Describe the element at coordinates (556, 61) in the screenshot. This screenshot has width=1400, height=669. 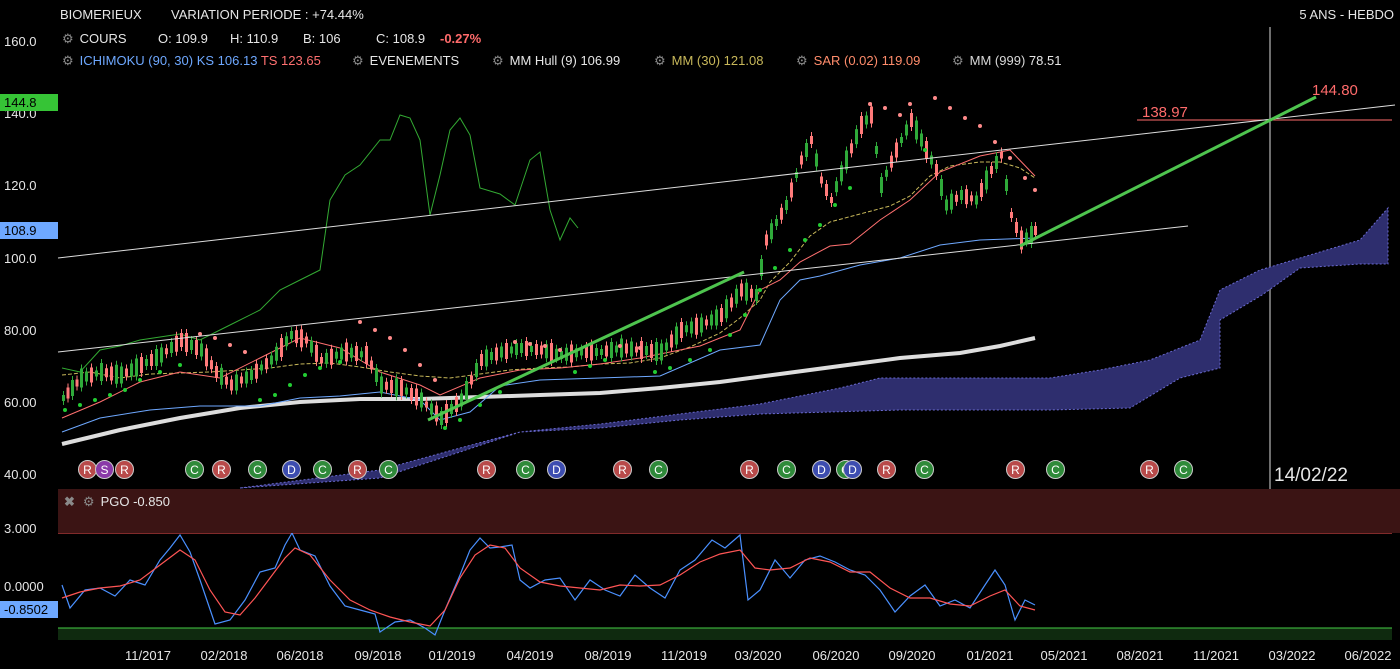
I see `legend-hull: ⚙ MM Hull (9) 106.99` at that location.